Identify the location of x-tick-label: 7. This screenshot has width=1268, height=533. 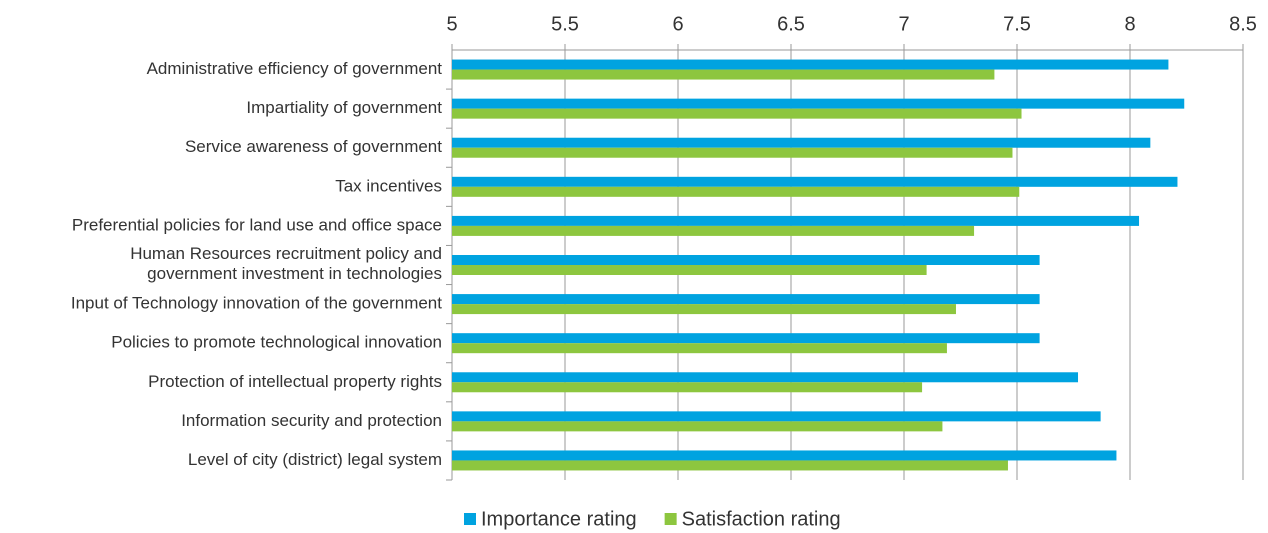
(903, 24).